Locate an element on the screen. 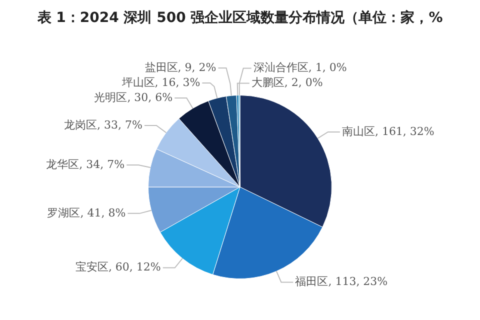  slice-label: 大鹏区, 2, 0% is located at coordinates (287, 83).